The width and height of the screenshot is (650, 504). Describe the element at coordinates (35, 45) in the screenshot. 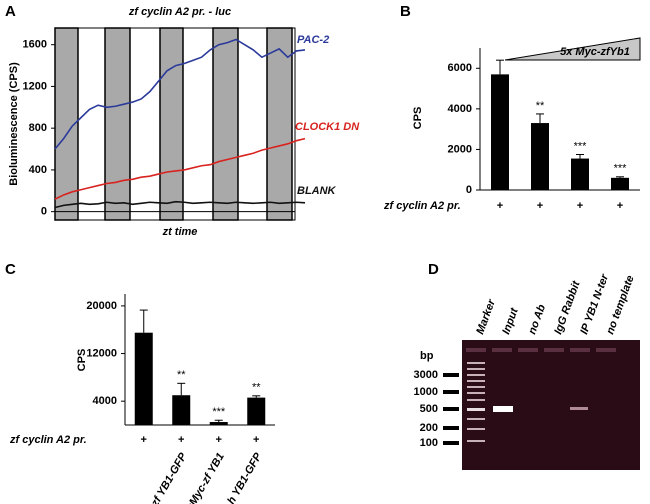

I see `y-tick-label: 1600` at that location.